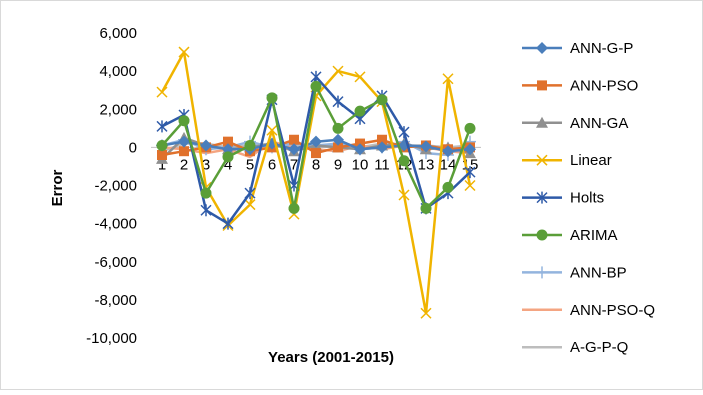  I want to click on y-tick-label: 4,000, so click(118, 71).